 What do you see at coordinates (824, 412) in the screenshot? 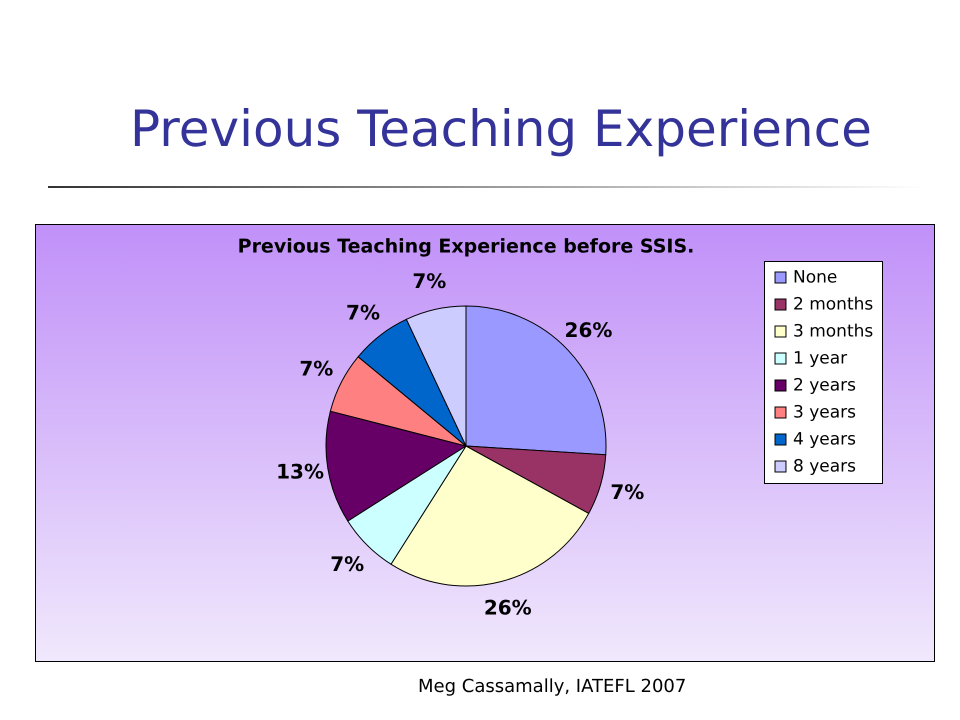
I see `legend-label: 3 years` at bounding box center [824, 412].